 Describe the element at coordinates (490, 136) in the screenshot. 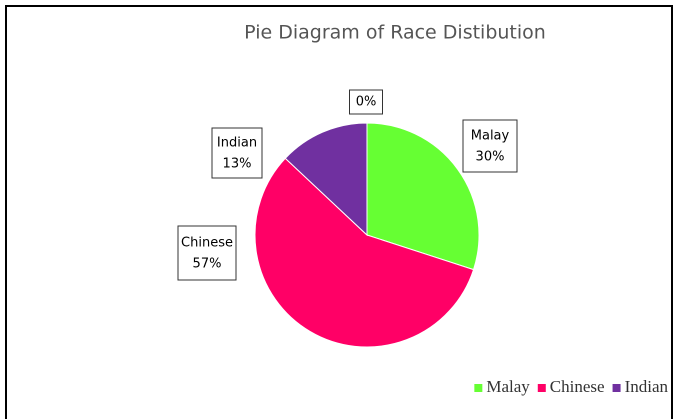

I see `data-label-name: Malay` at that location.